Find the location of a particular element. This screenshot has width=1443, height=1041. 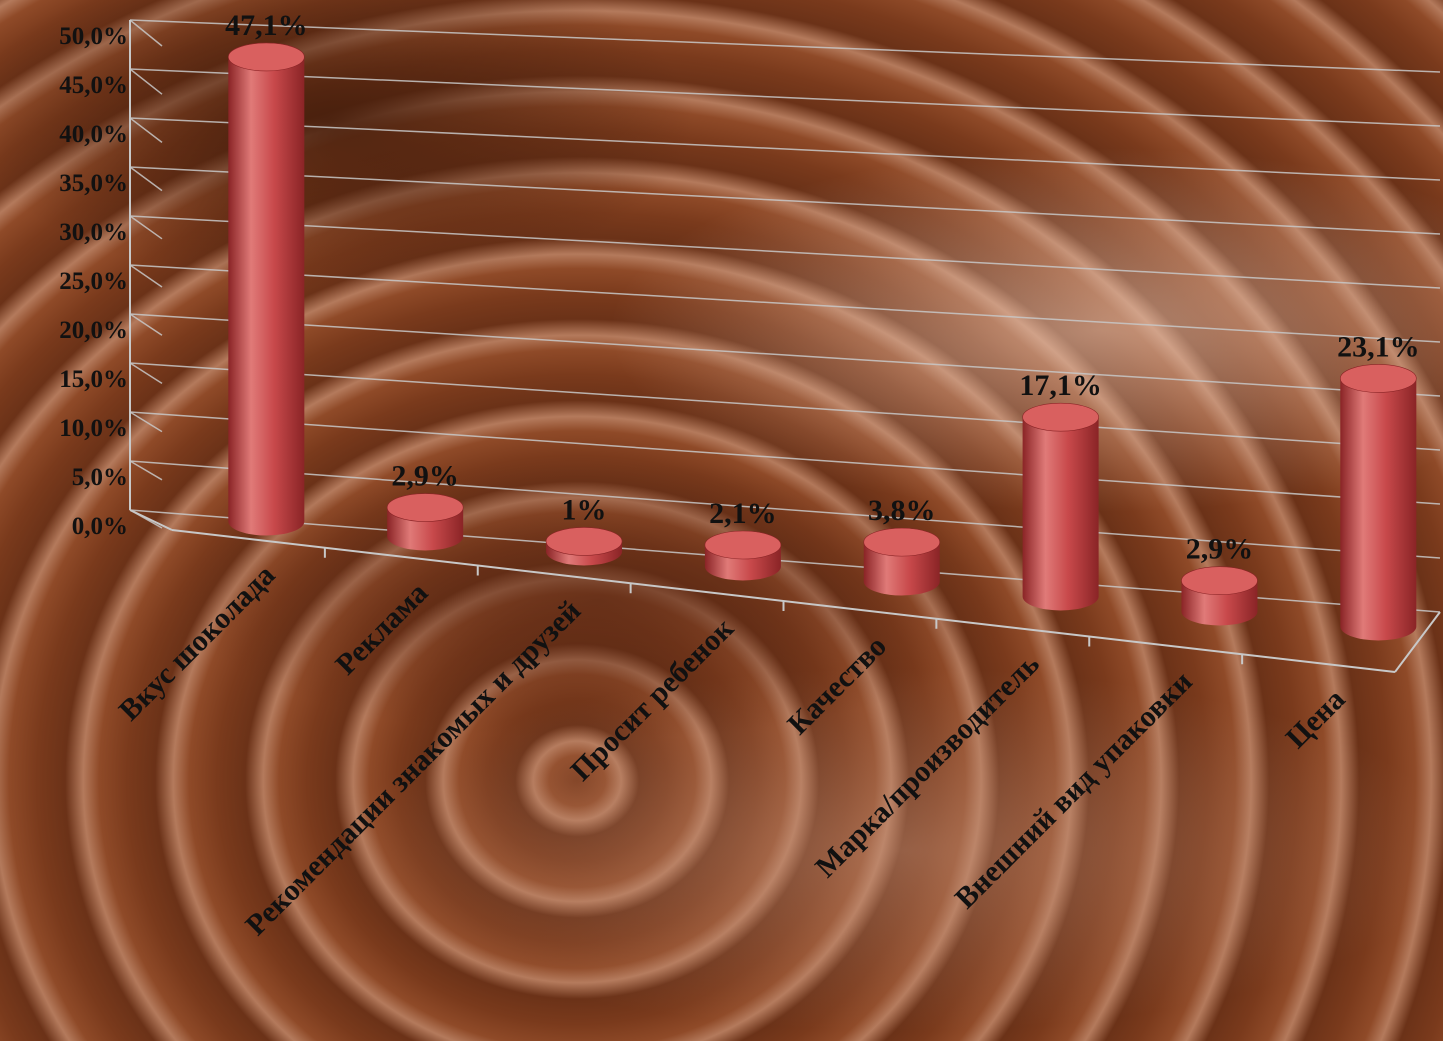

y-tick-label: 10,0% is located at coordinates (93, 428).